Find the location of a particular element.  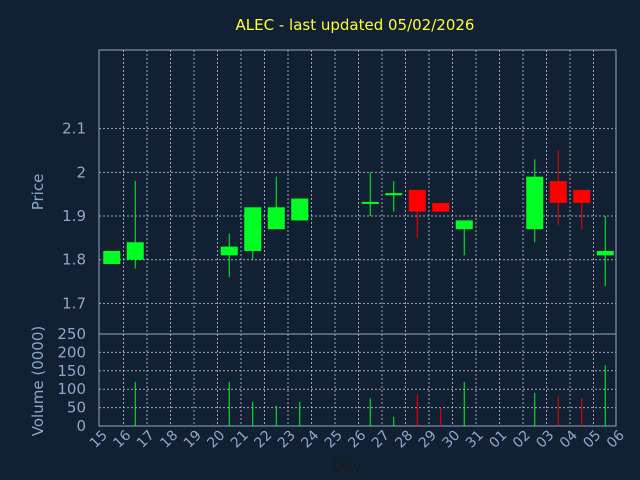

price-axis: 1.7 1.8 1.9 2 2.1 is located at coordinates (74, 216).